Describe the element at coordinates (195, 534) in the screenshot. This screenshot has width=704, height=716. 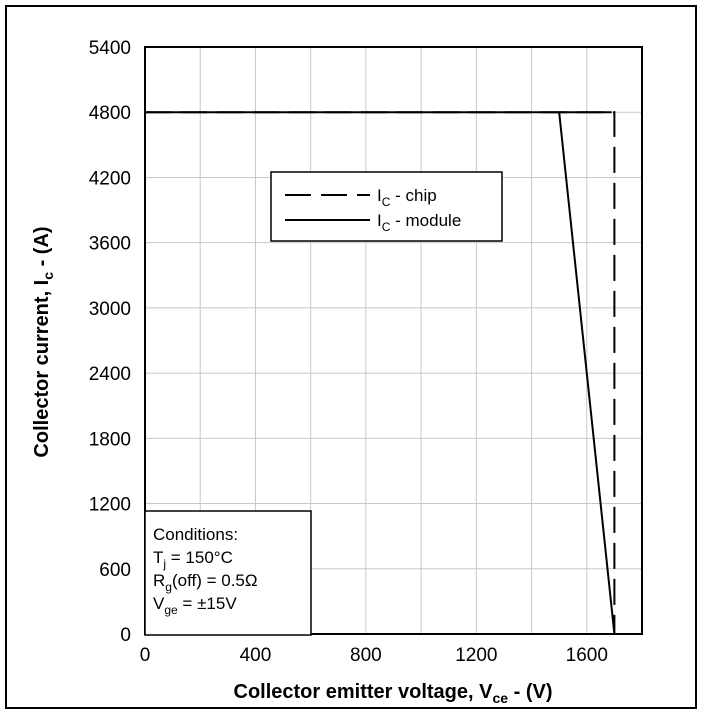
I see `conditions-title: Conditions:` at that location.